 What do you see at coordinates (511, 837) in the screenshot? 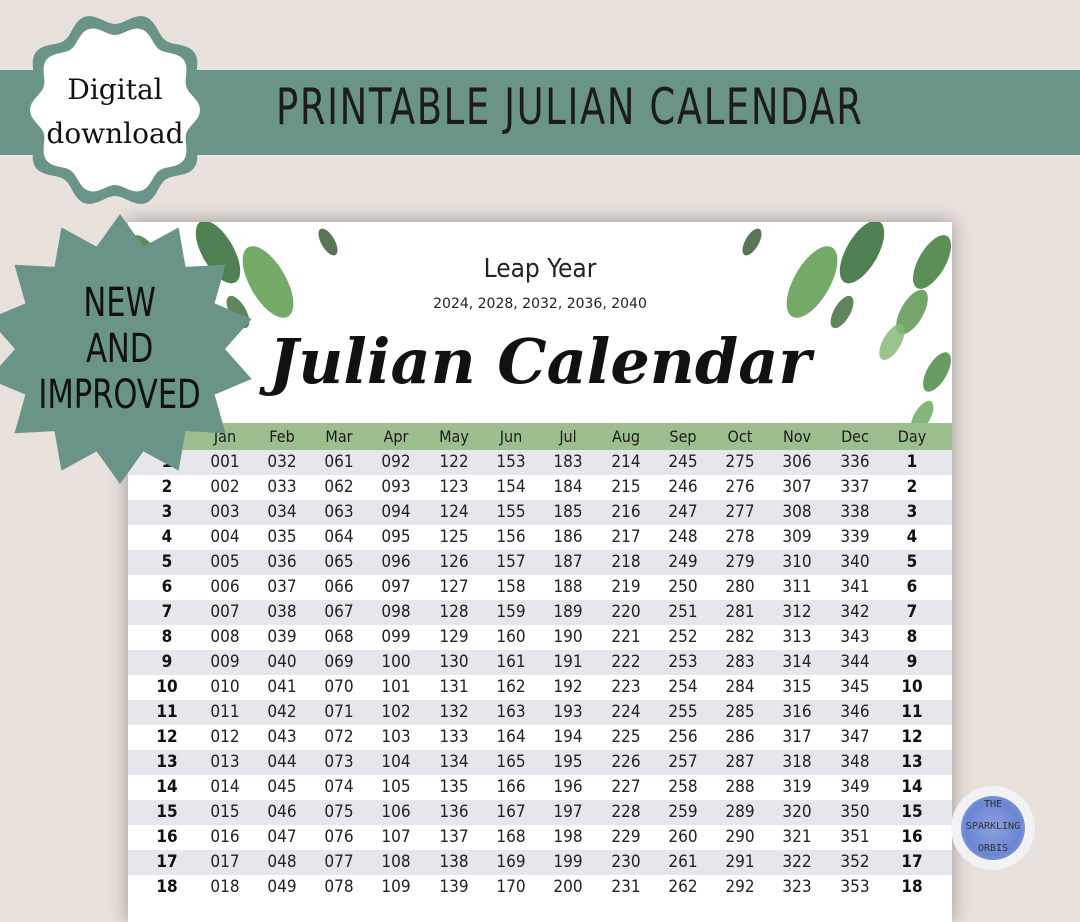
I see `julian-day-cell: 168` at bounding box center [511, 837].